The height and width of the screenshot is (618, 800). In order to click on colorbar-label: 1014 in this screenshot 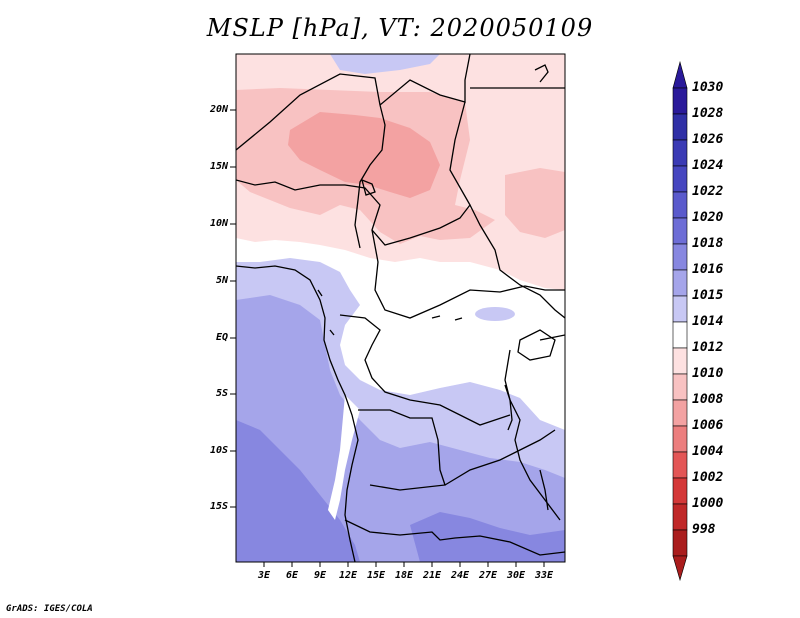, I will do `click(708, 321)`.